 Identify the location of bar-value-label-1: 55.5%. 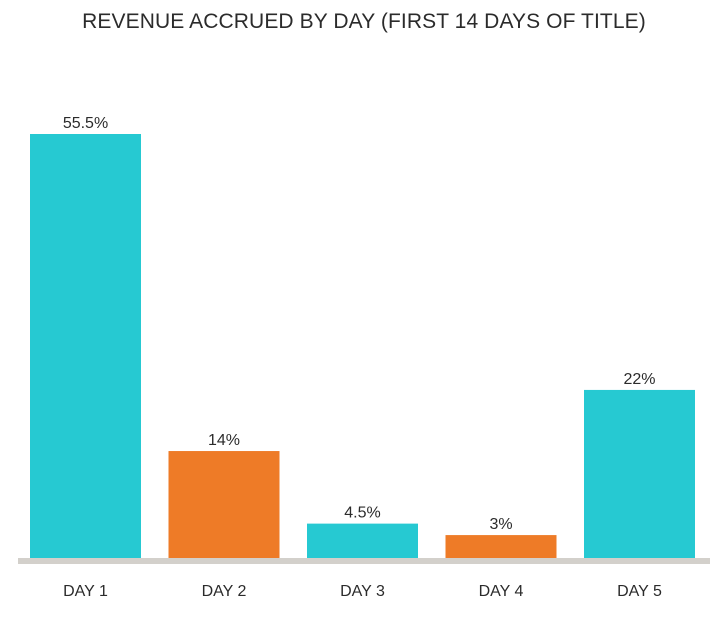
(85, 123).